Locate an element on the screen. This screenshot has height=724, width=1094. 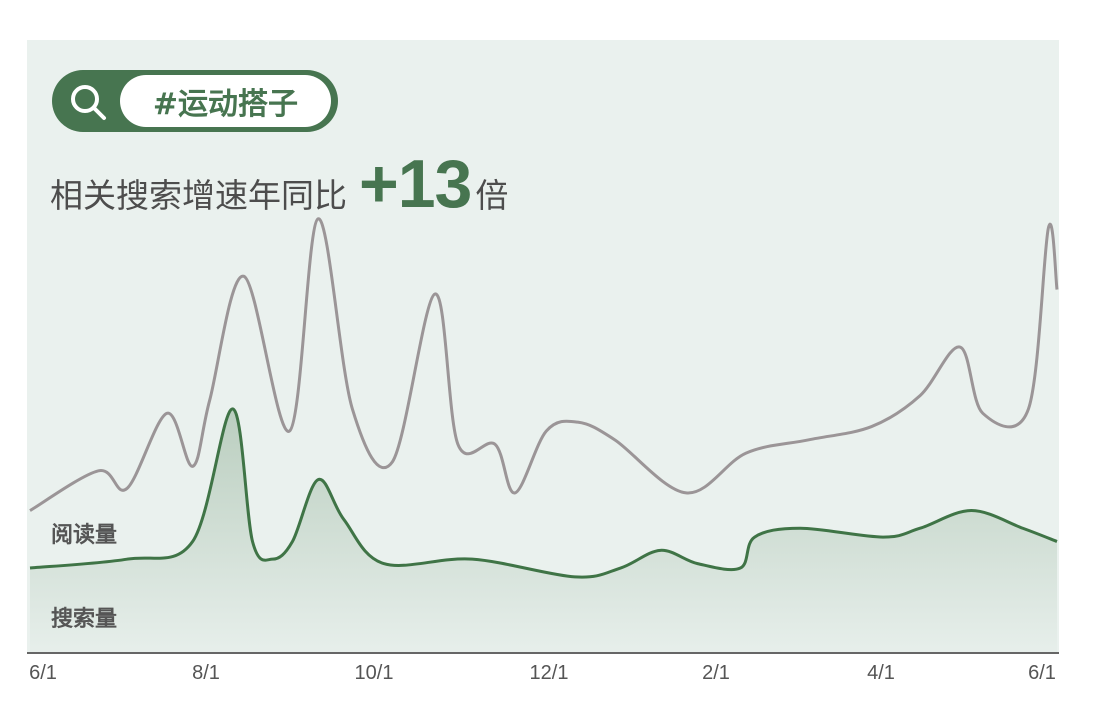
search-icon is located at coordinates (88, 102).